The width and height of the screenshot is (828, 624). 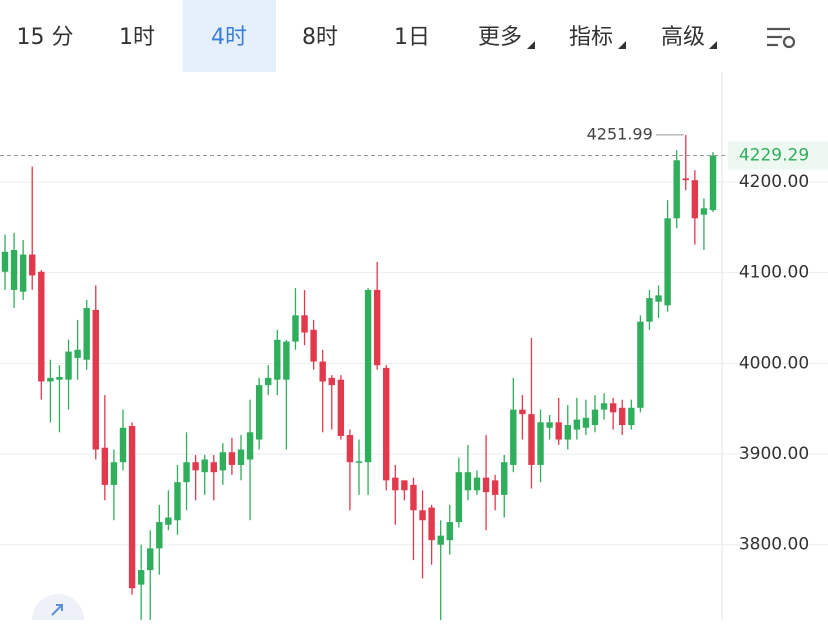 I want to click on expand-button, so click(x=58, y=609).